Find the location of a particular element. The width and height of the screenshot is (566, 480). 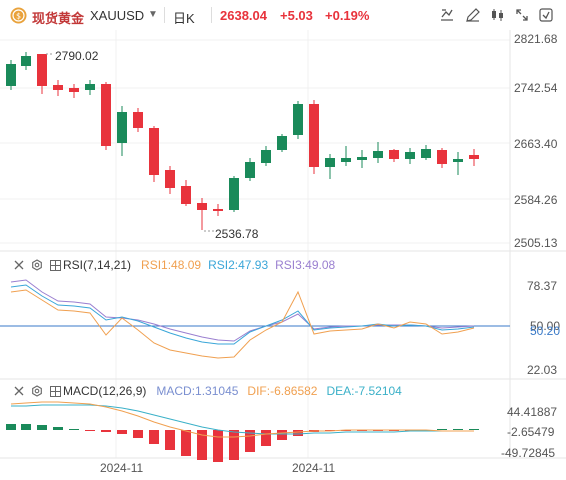

dif-line is located at coordinates (242, 419).